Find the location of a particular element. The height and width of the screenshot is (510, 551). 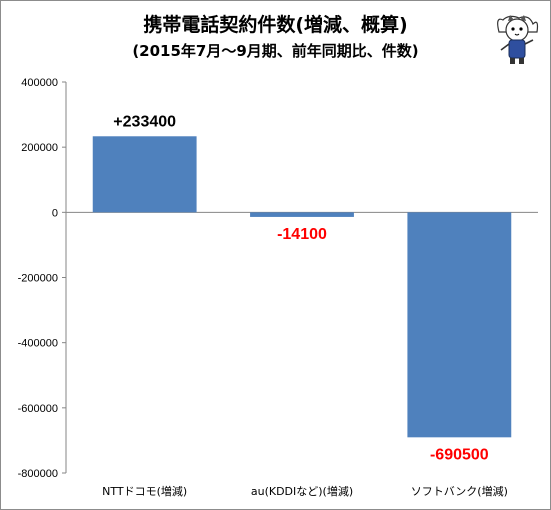

data-label-1: +233400 is located at coordinates (144, 121).